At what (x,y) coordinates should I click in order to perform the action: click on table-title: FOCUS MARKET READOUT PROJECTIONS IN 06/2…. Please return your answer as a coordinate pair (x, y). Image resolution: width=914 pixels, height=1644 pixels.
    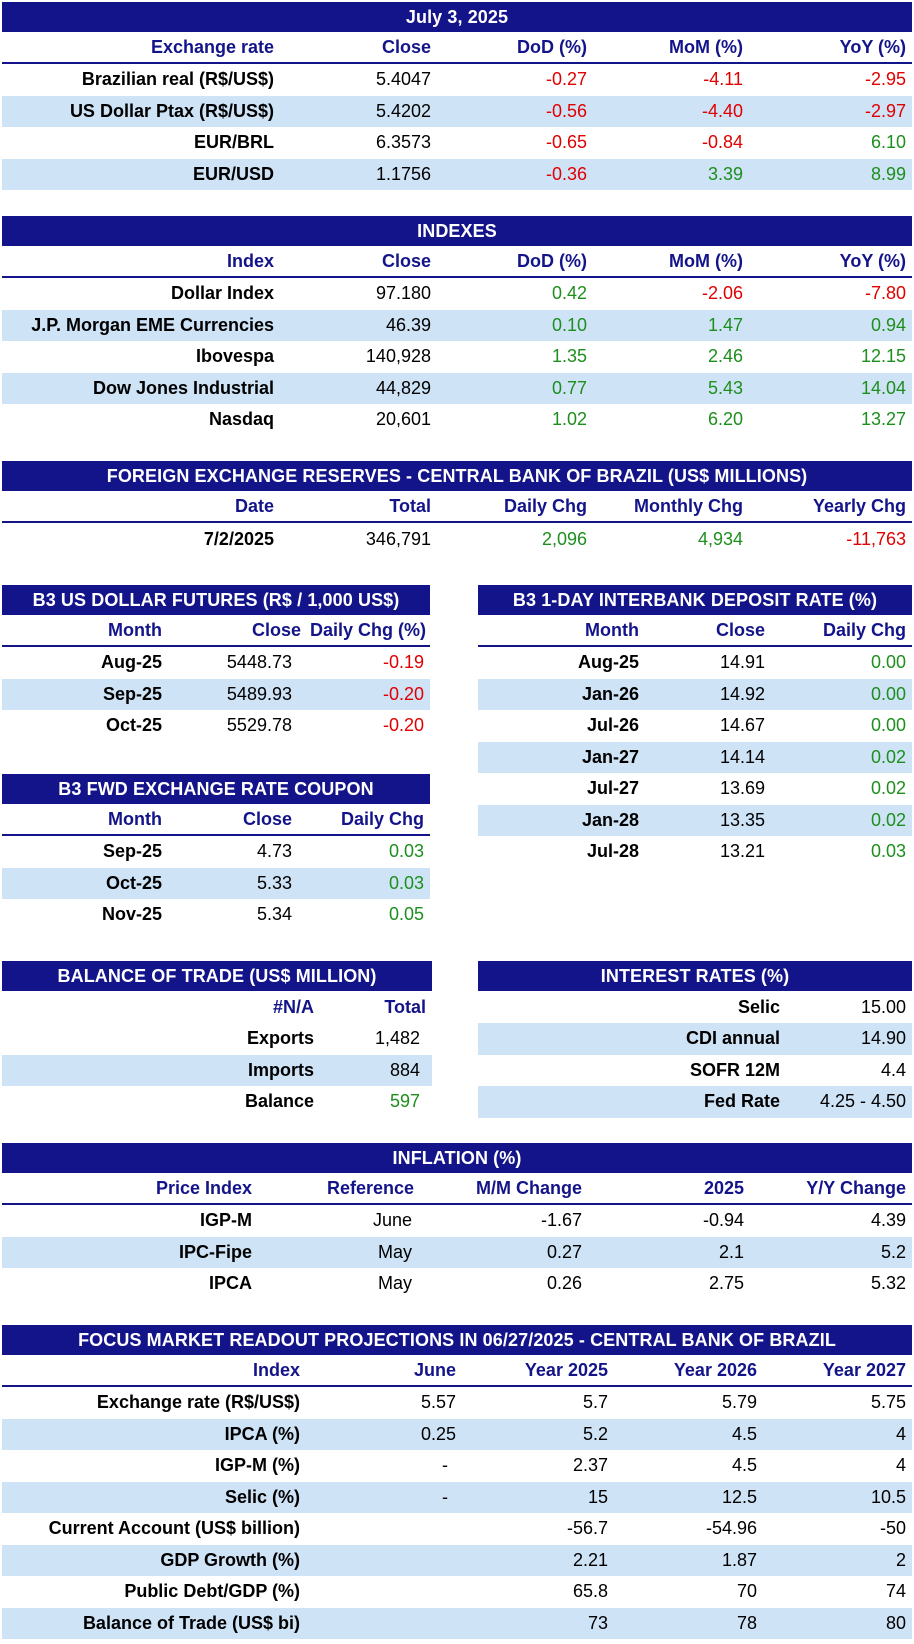
    Looking at the image, I should click on (457, 1340).